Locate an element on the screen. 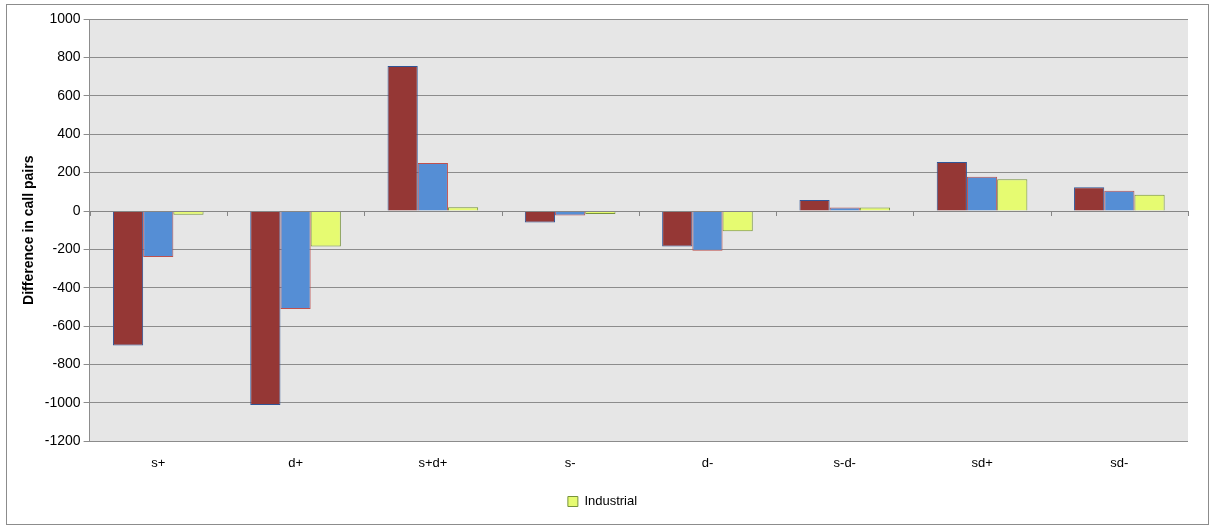  y-tick-label: -1000 is located at coordinates (62, 401).